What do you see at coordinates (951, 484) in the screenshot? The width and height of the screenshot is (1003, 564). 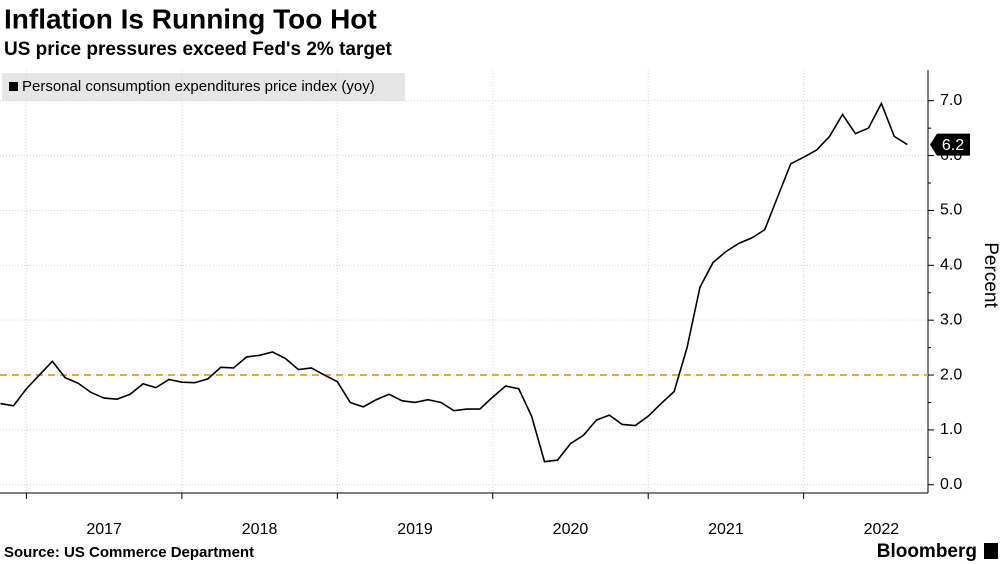 I see `y-tick-label: 0.0` at bounding box center [951, 484].